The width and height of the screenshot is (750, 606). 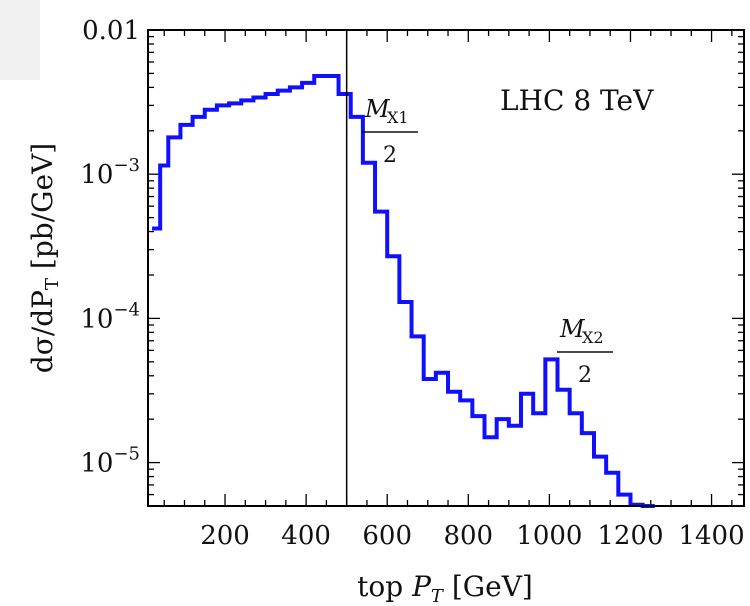 What do you see at coordinates (711, 536) in the screenshot?
I see `x-tick-label: 1400` at bounding box center [711, 536].